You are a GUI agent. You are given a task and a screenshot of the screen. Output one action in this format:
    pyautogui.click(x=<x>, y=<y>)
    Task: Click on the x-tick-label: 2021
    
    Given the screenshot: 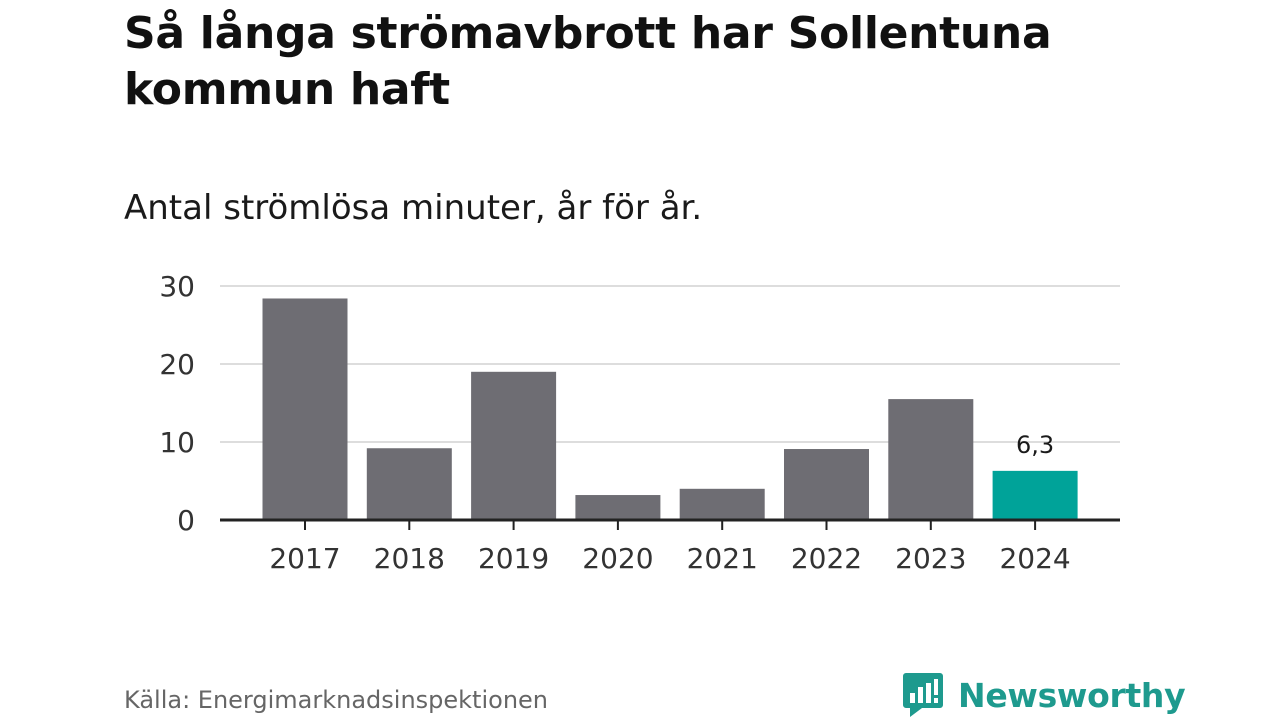 What is the action you would take?
    pyautogui.click(x=722, y=558)
    